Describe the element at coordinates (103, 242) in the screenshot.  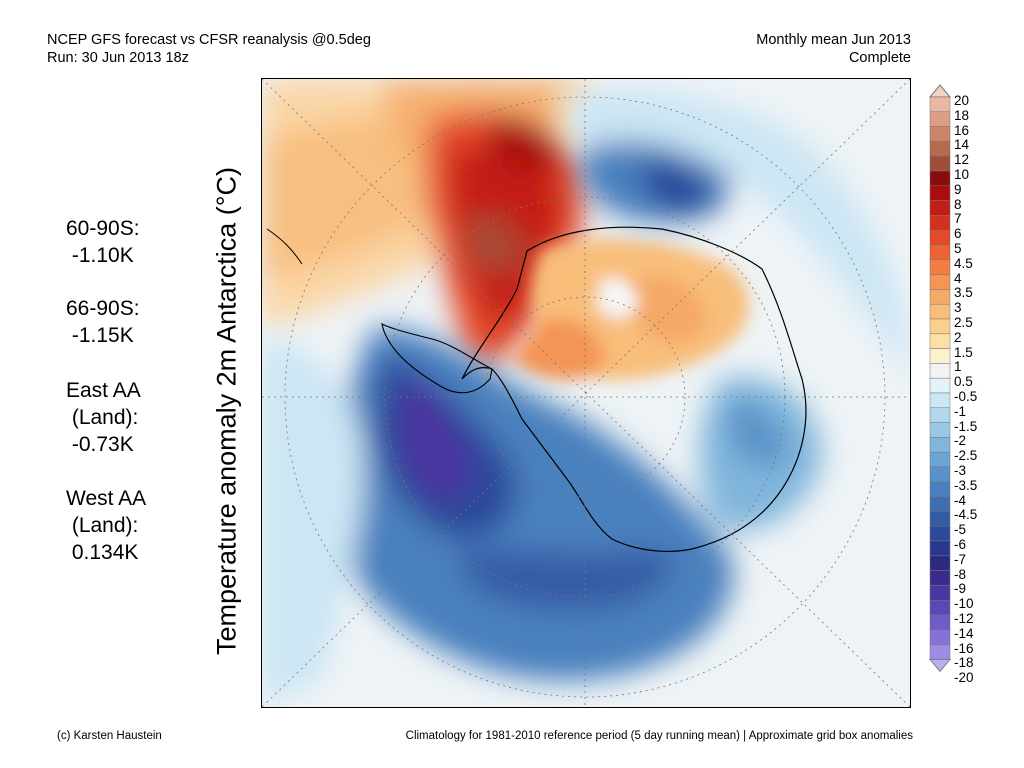
I see `stat-60-90s: 60-90S: -1.10K` at that location.